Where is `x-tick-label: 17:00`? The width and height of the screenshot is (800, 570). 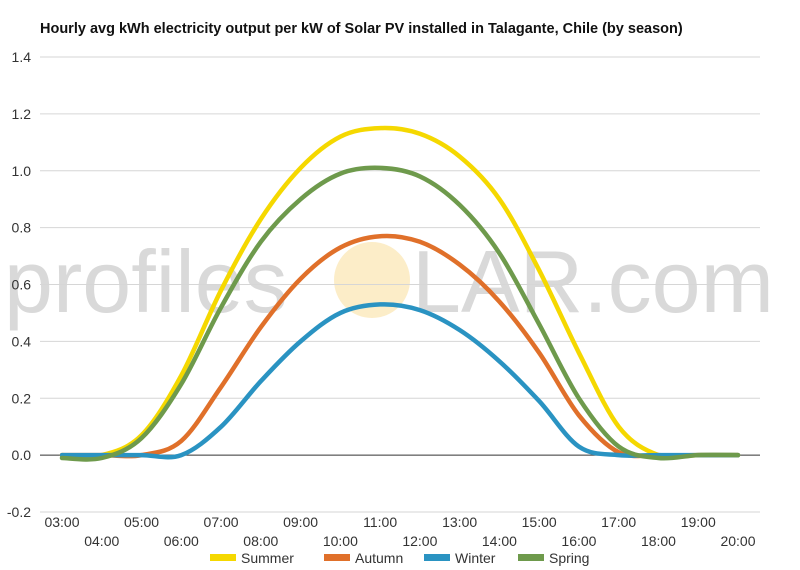 x-tick-label: 17:00 is located at coordinates (618, 522).